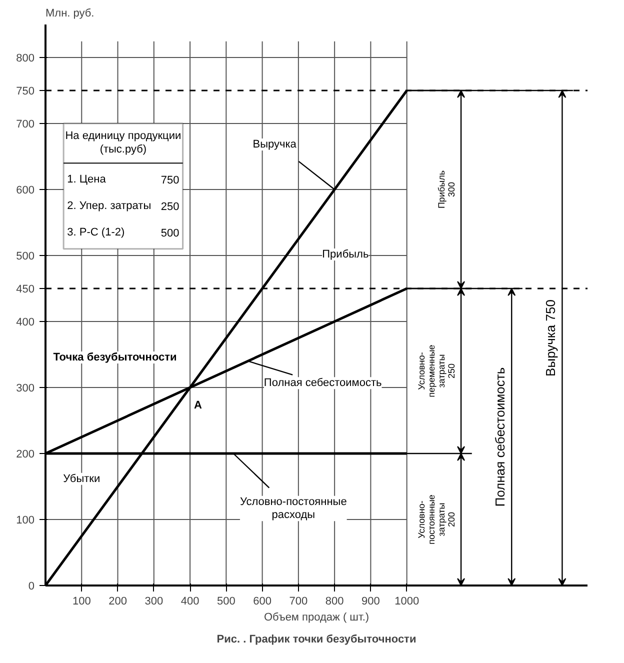 The image size is (624, 663). Describe the element at coordinates (25, 520) in the screenshot. I see `y-tick-label: 100` at that location.